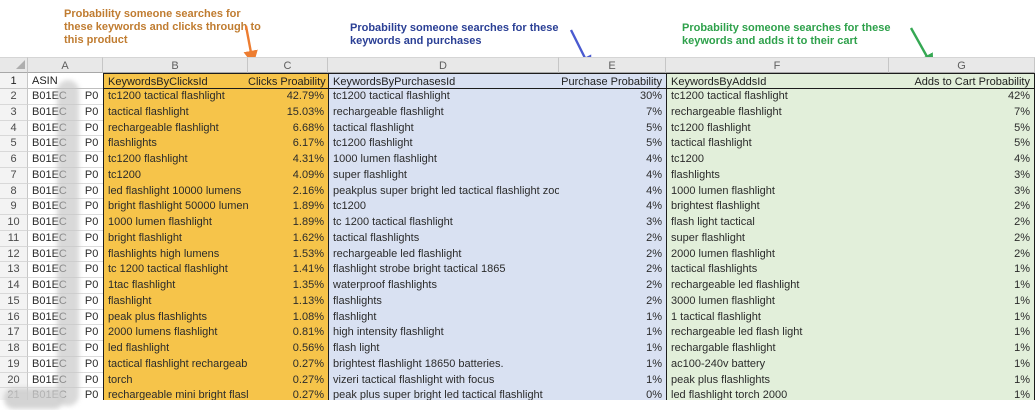 The height and width of the screenshot is (410, 1035). Describe the element at coordinates (288, 97) in the screenshot. I see `clicks-probability-cell: 42.79%` at that location.